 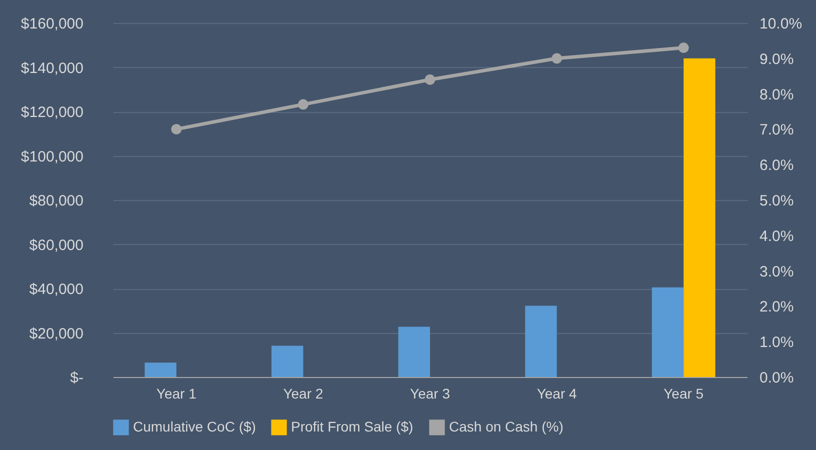 What do you see at coordinates (52, 157) in the screenshot?
I see `y-tick-label: $100,000` at bounding box center [52, 157].